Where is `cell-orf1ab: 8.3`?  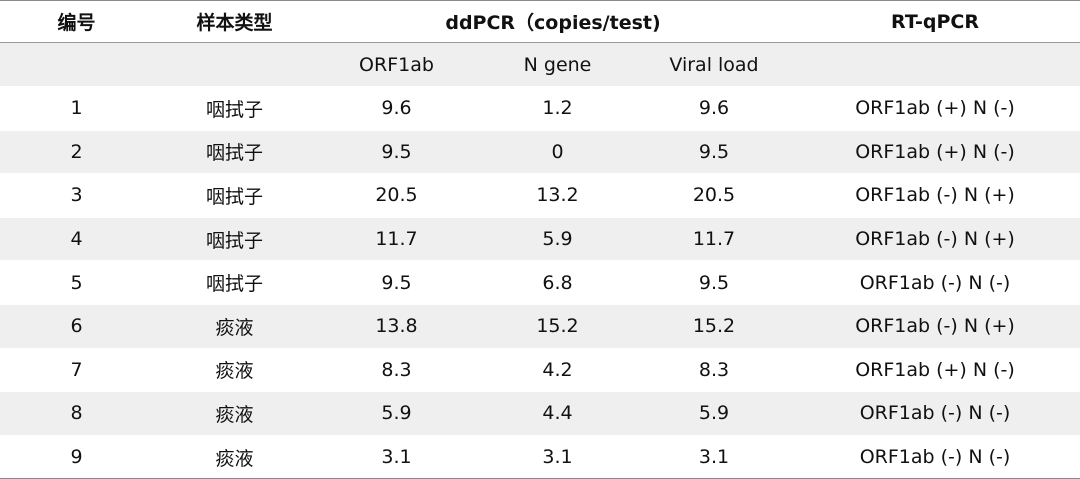 cell-orf1ab: 8.3 is located at coordinates (396, 369).